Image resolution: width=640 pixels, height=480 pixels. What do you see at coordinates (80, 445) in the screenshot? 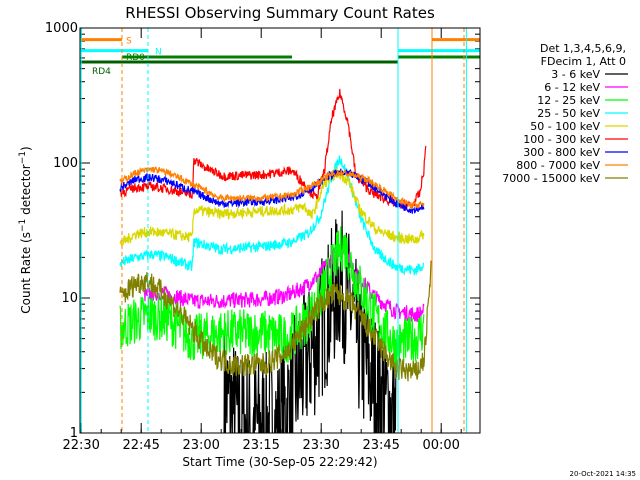
I see `x-tick-label: 22:30` at bounding box center [80, 445].